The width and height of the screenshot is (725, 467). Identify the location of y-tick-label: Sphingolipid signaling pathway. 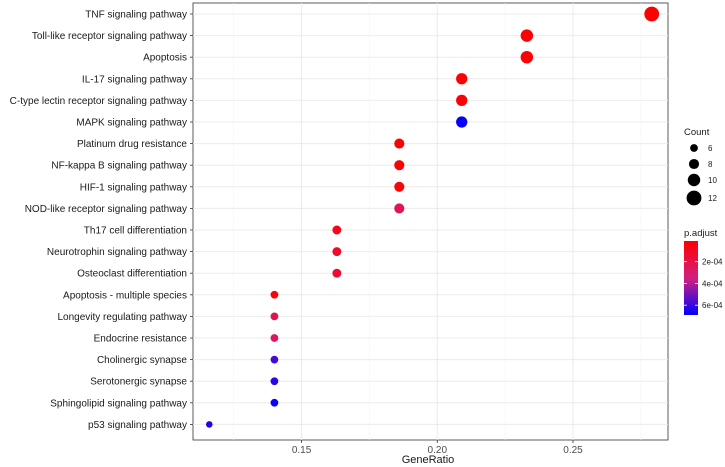
(118, 403).